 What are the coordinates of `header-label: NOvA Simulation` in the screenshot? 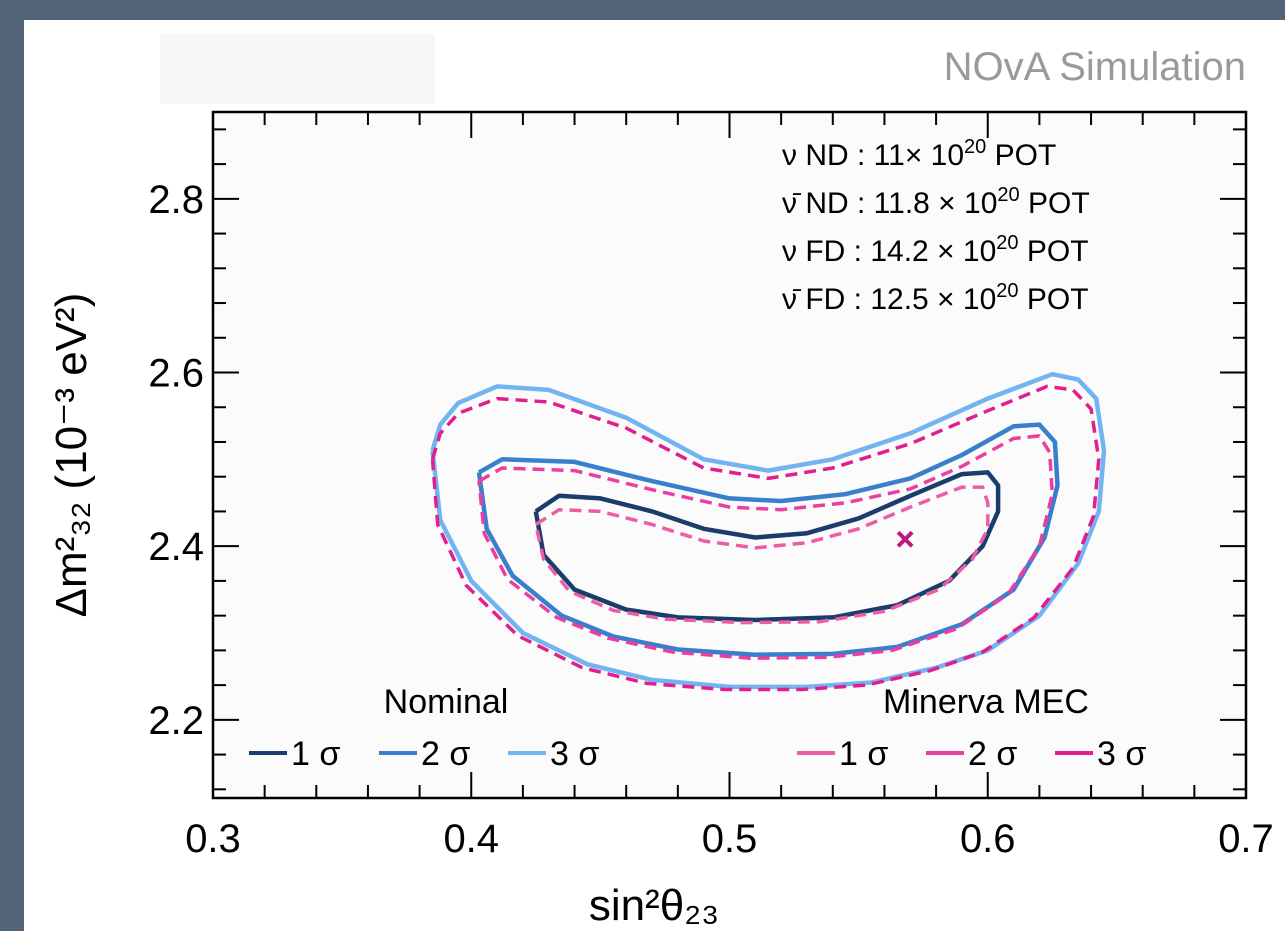 It's located at (1095, 67).